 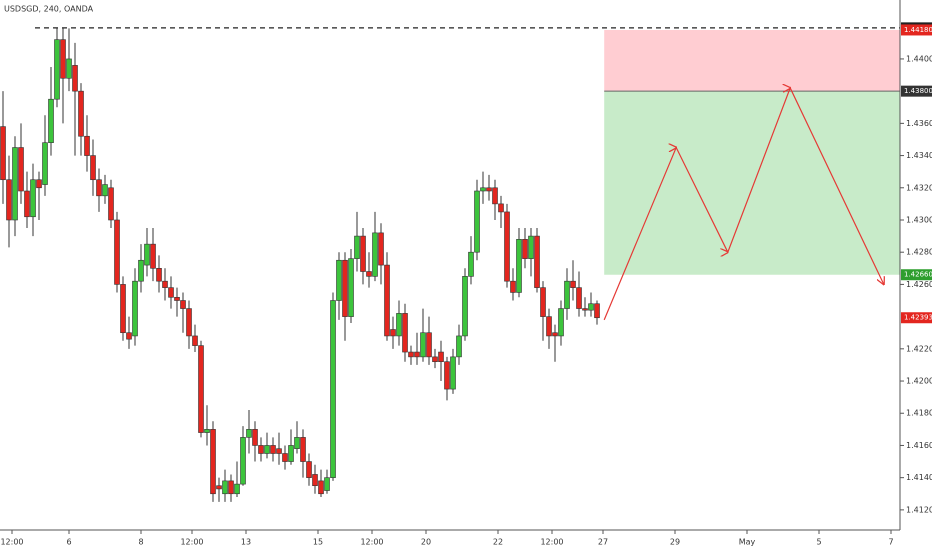 I want to click on price-tag-label: 1.42393, so click(x=918, y=318).